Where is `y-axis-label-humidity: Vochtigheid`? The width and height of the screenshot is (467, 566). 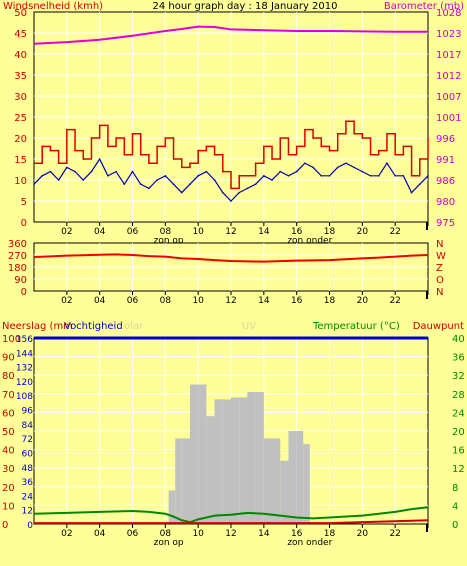 y-axis-label-humidity: Vochtigheid is located at coordinates (93, 326).